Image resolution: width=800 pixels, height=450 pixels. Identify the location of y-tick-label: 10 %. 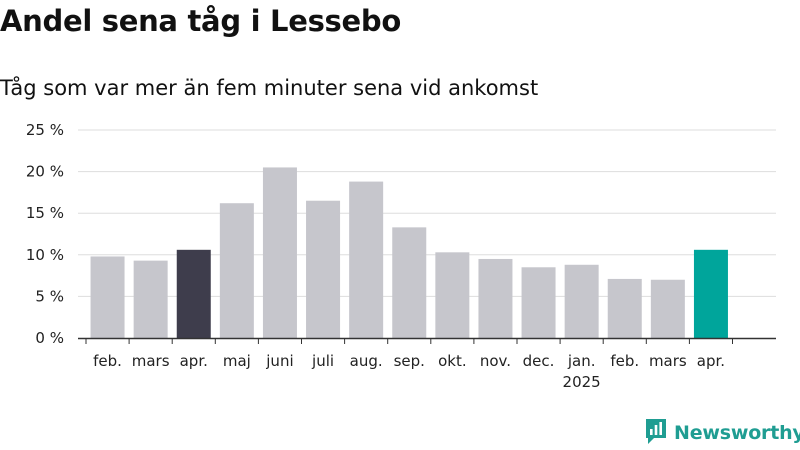
(45, 255).